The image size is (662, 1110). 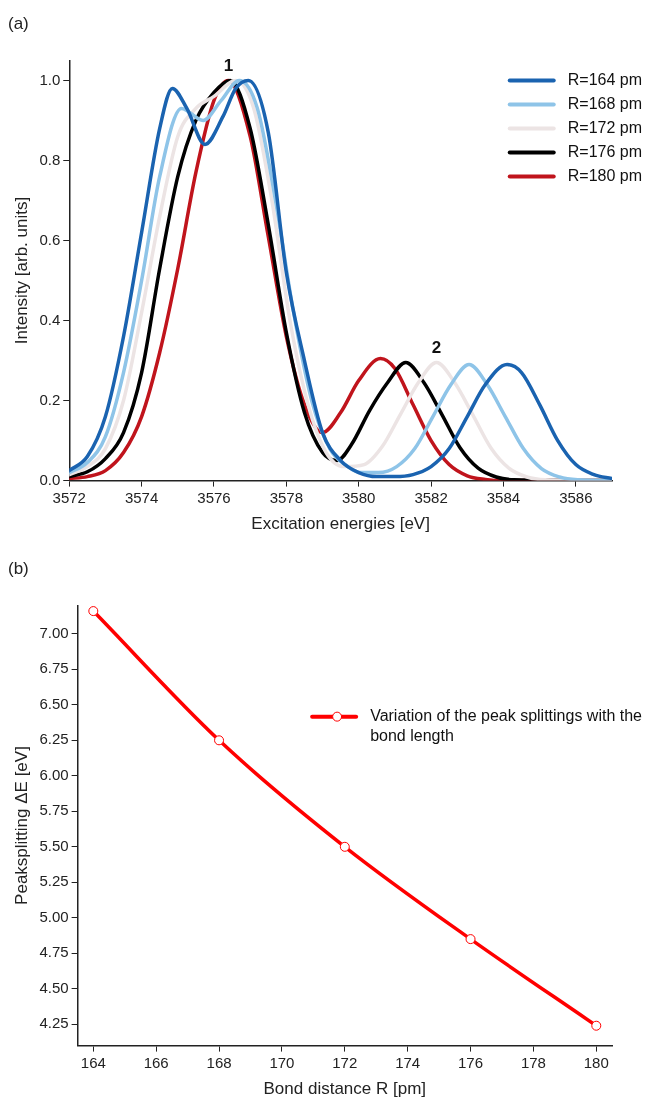 What do you see at coordinates (533, 1062) in the screenshot?
I see `x-tick-label: 178` at bounding box center [533, 1062].